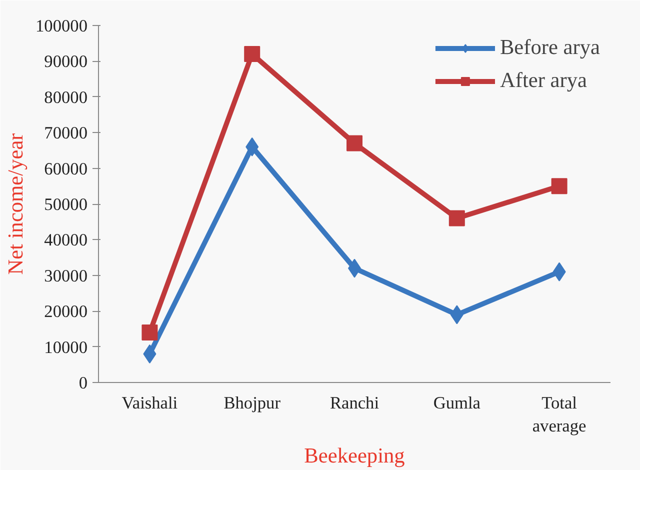 The width and height of the screenshot is (667, 529). What do you see at coordinates (252, 403) in the screenshot?
I see `x-tick-label: Bhojpur` at bounding box center [252, 403].